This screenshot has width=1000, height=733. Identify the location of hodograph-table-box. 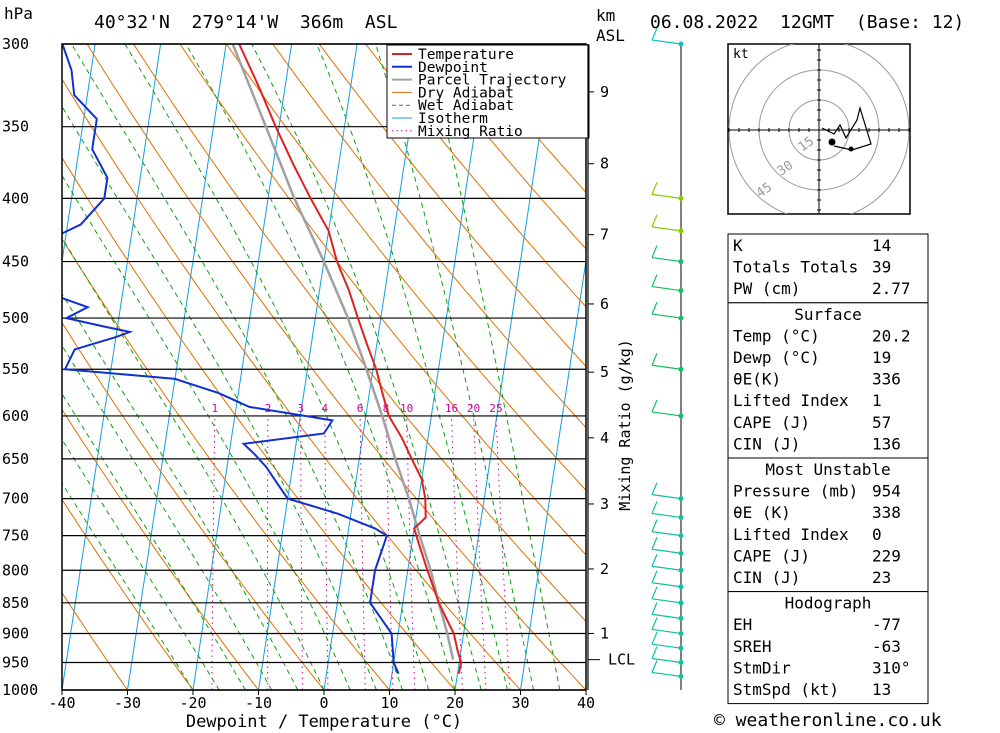
(828, 648).